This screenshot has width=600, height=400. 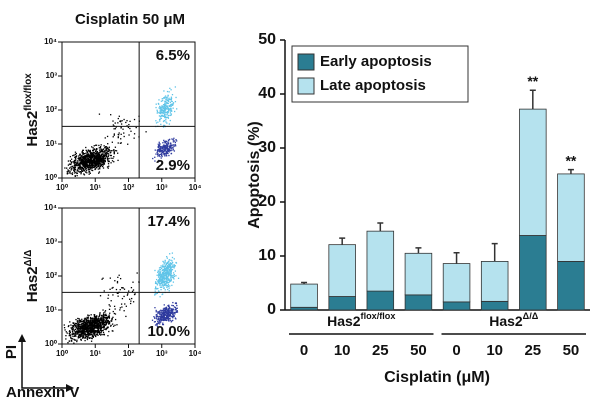 What do you see at coordinates (51, 309) in the screenshot?
I see `y-tick-label: 10¹` at bounding box center [51, 309].